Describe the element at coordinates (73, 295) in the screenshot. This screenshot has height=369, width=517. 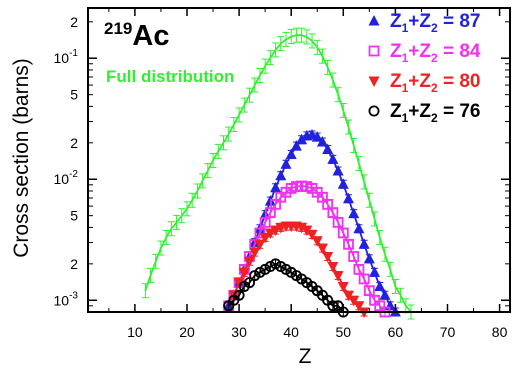
I see `y-tick-label-exponent: -3` at that location.